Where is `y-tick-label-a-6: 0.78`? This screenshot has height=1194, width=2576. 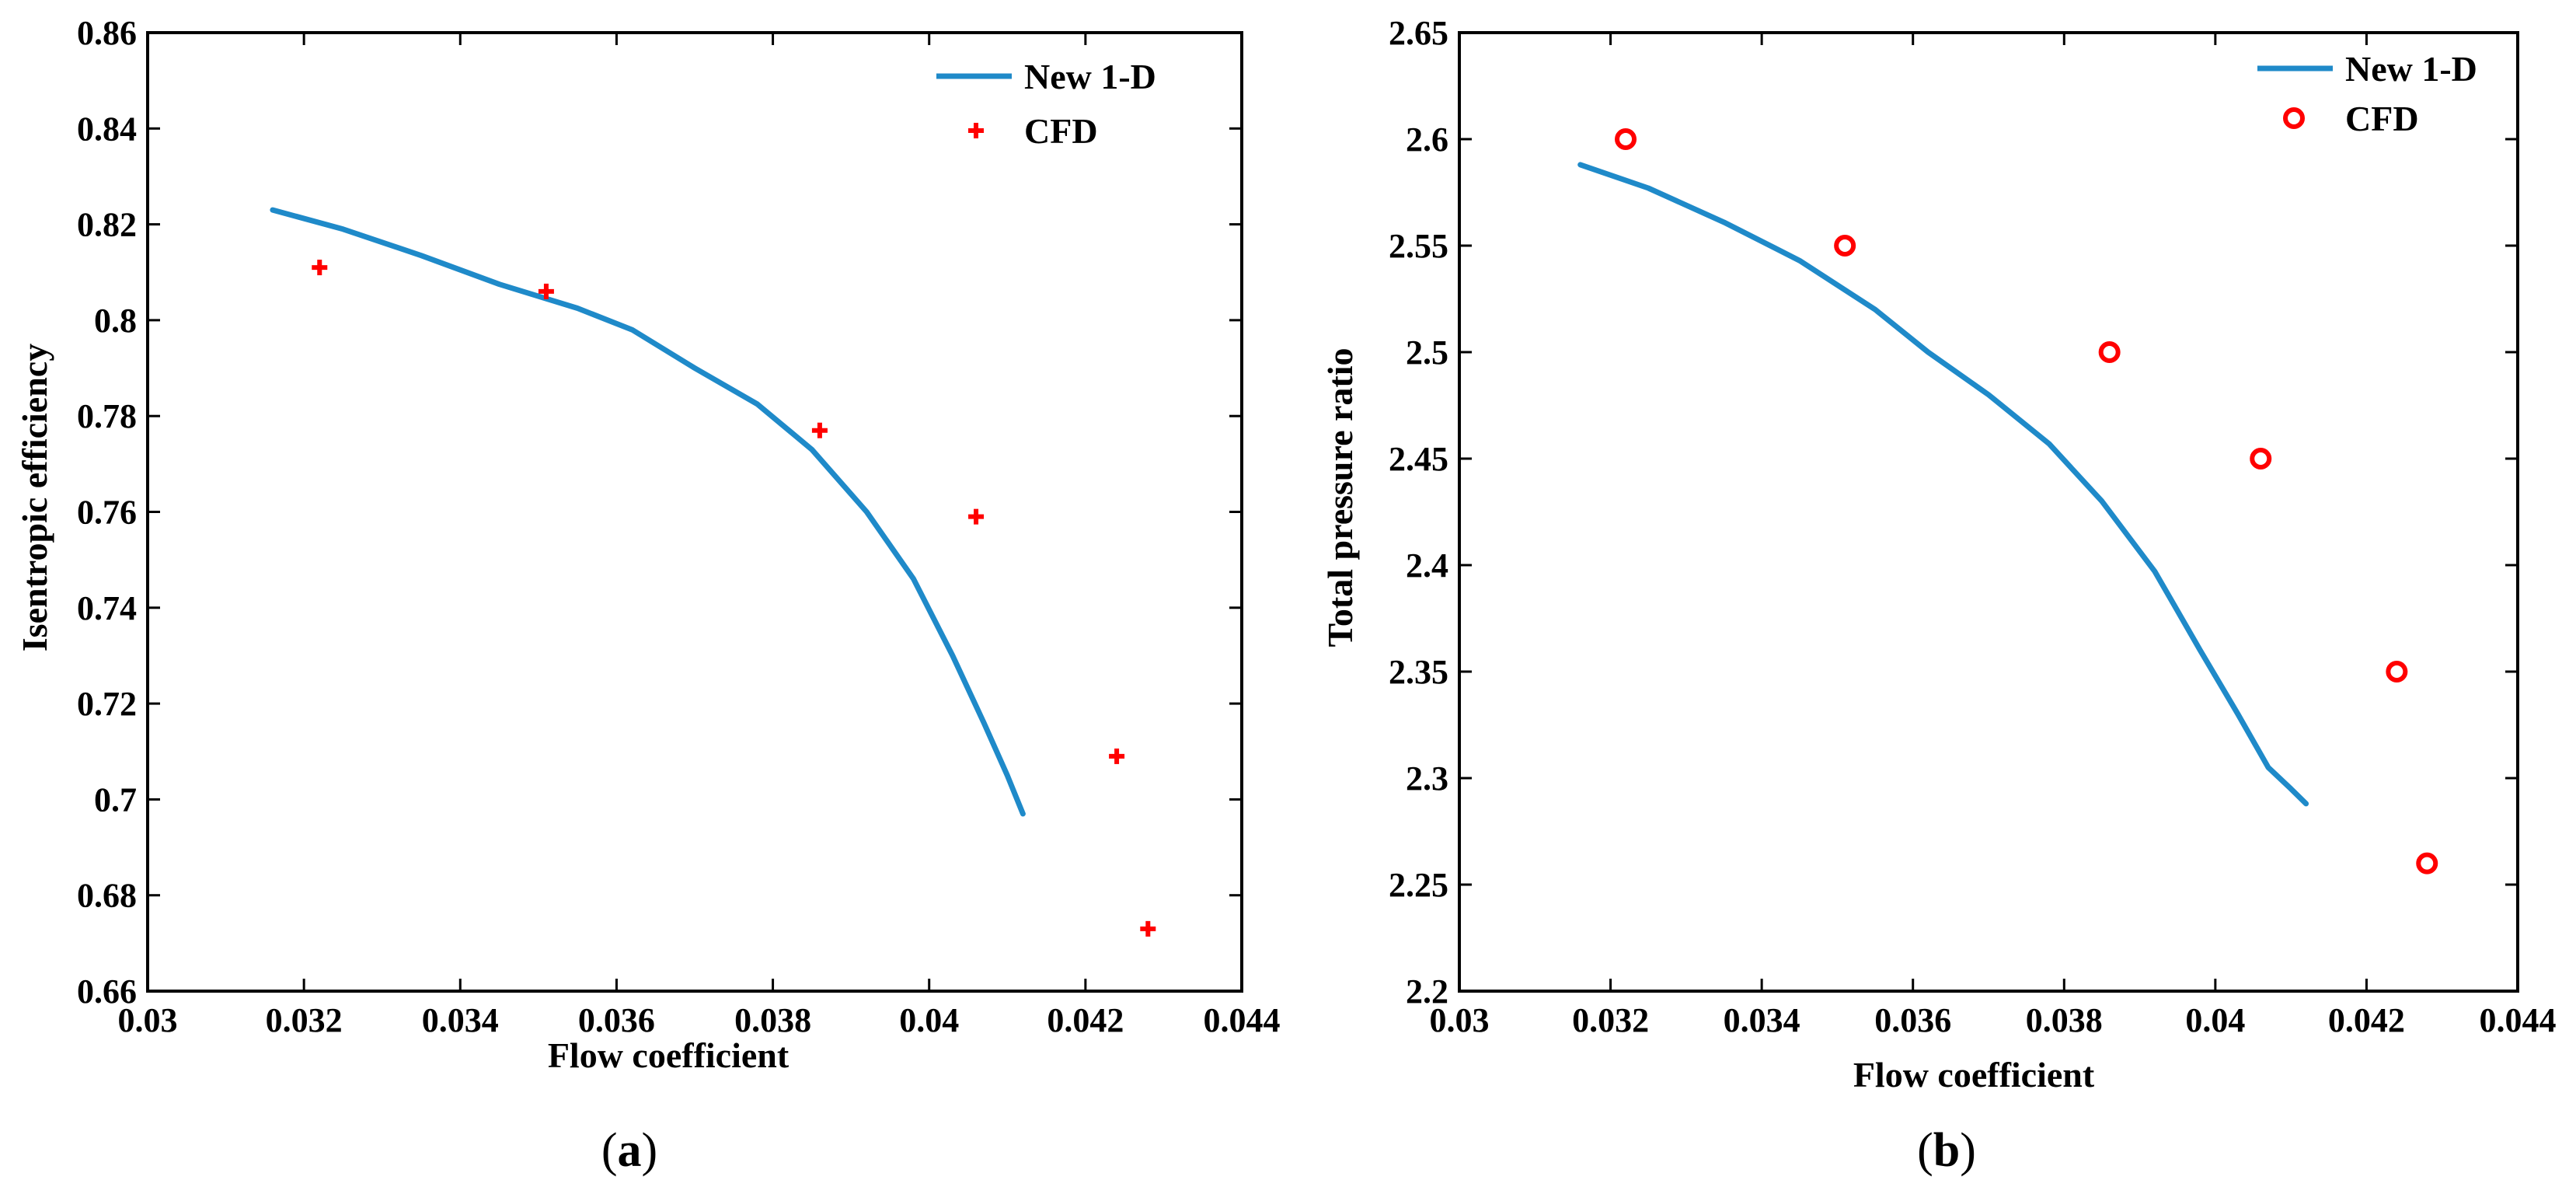
y-tick-label-a-6: 0.78 is located at coordinates (107, 416).